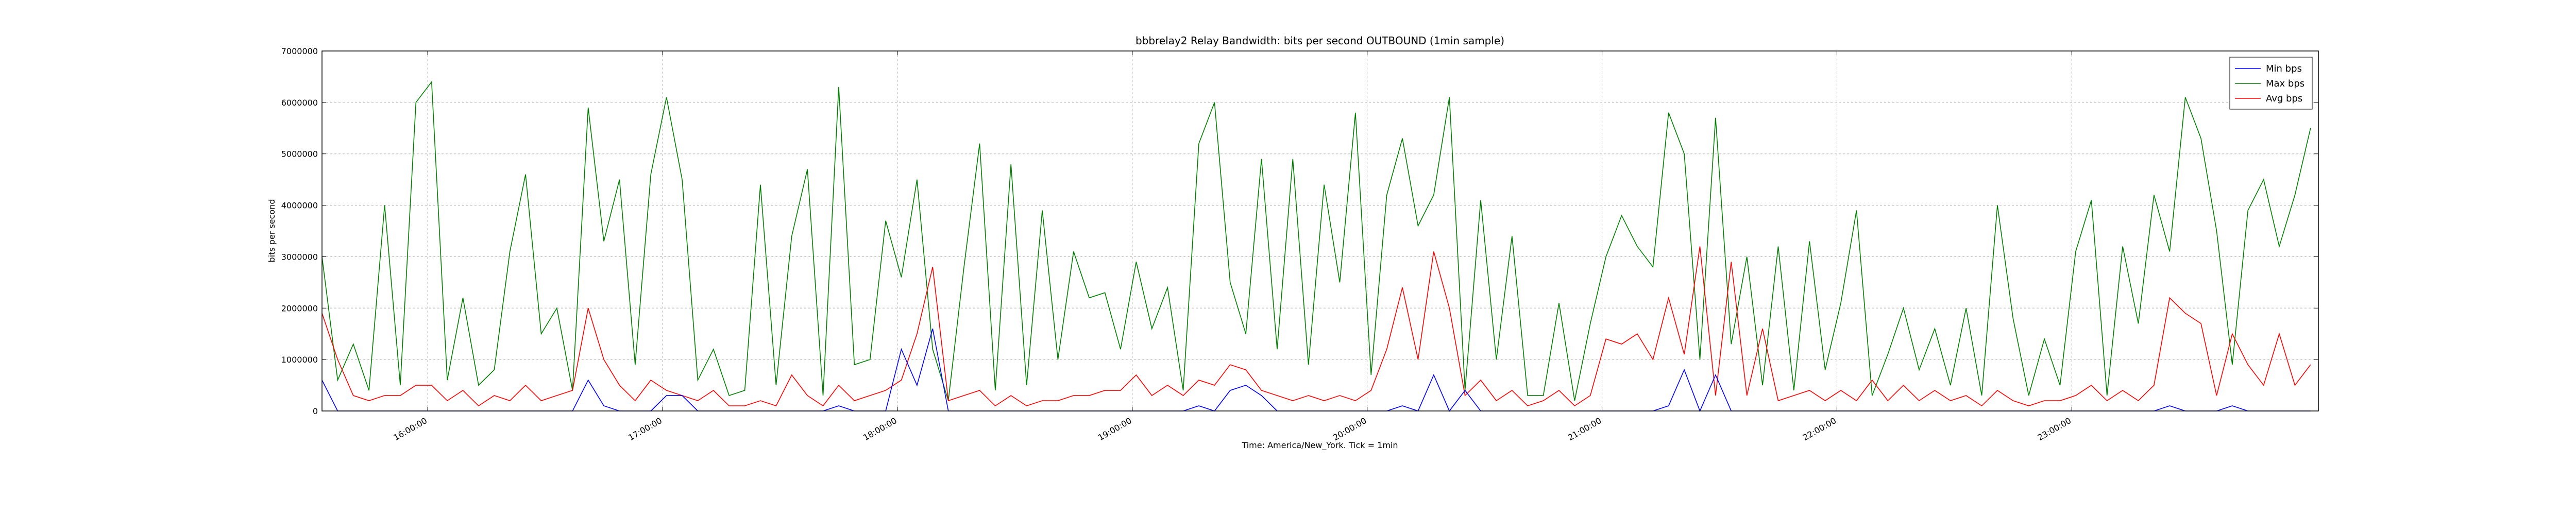 Image resolution: width=2576 pixels, height=515 pixels. I want to click on y-axis-label: bits per second, so click(272, 230).